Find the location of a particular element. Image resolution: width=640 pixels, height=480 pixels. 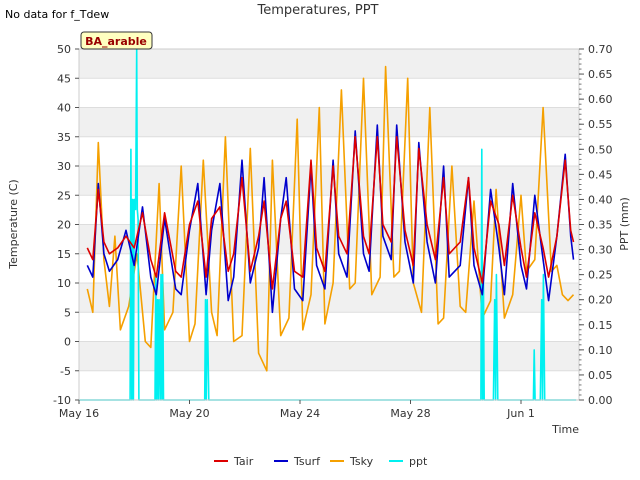

x-axis-label: Time is located at coordinates (565, 429).